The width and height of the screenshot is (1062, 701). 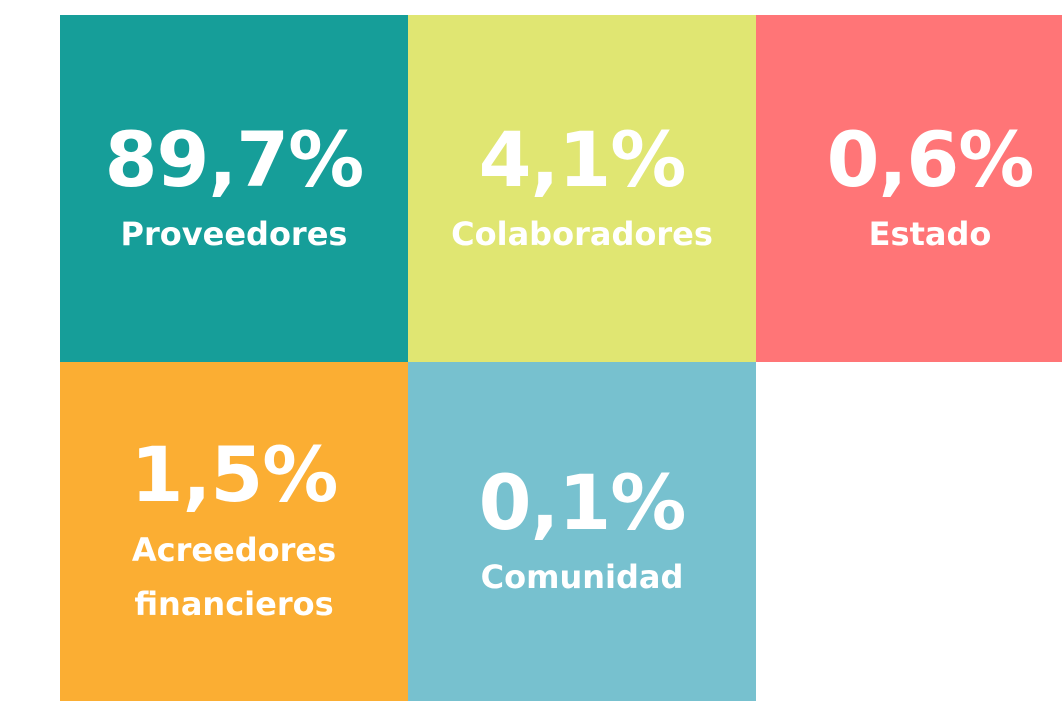 I want to click on tile-value: 4,1%, so click(x=582, y=159).